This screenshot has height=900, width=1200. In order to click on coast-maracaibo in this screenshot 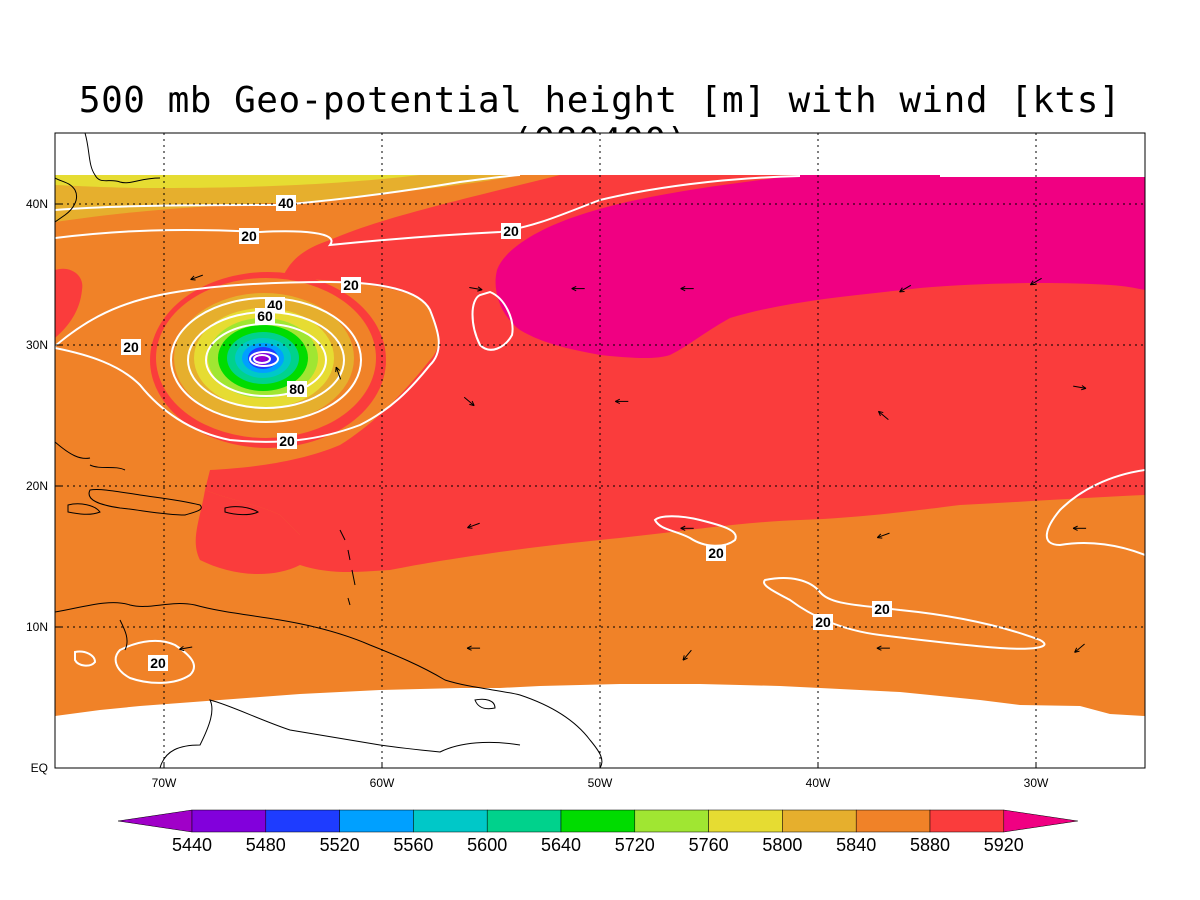, I will do `click(123, 635)`.